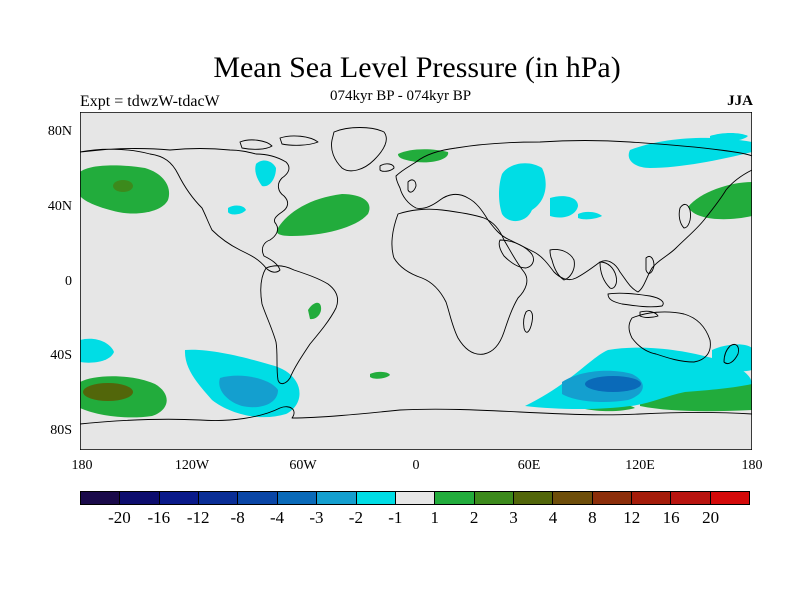 Image resolution: width=800 pixels, height=600 pixels. Describe the element at coordinates (731, 354) in the screenshot. I see `coast-new-zealand` at that location.